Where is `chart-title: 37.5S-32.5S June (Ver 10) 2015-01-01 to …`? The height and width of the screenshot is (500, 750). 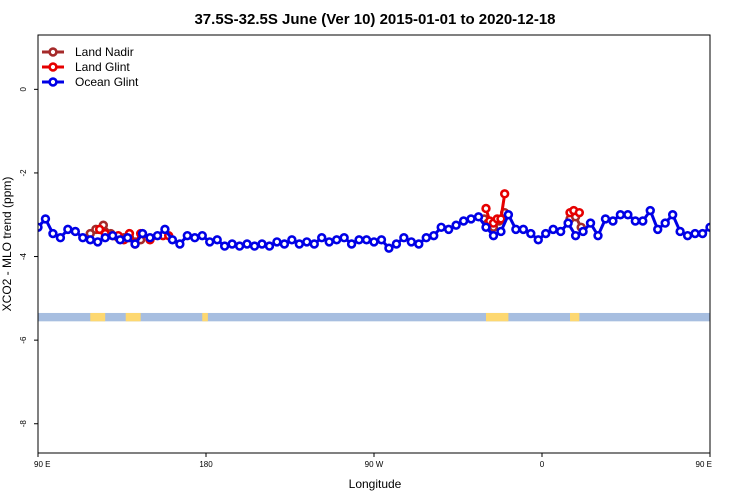 chart-title: 37.5S-32.5S June (Ver 10) 2015-01-01 to … is located at coordinates (374, 19).